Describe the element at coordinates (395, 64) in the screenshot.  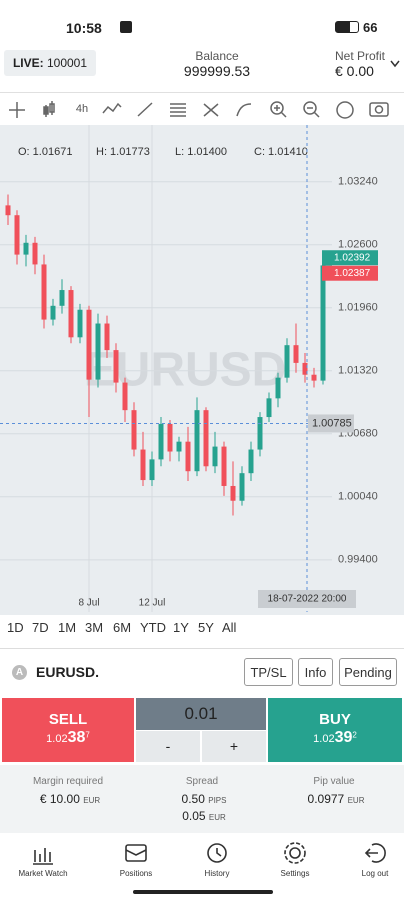
I see `dropdown-arrow` at that location.